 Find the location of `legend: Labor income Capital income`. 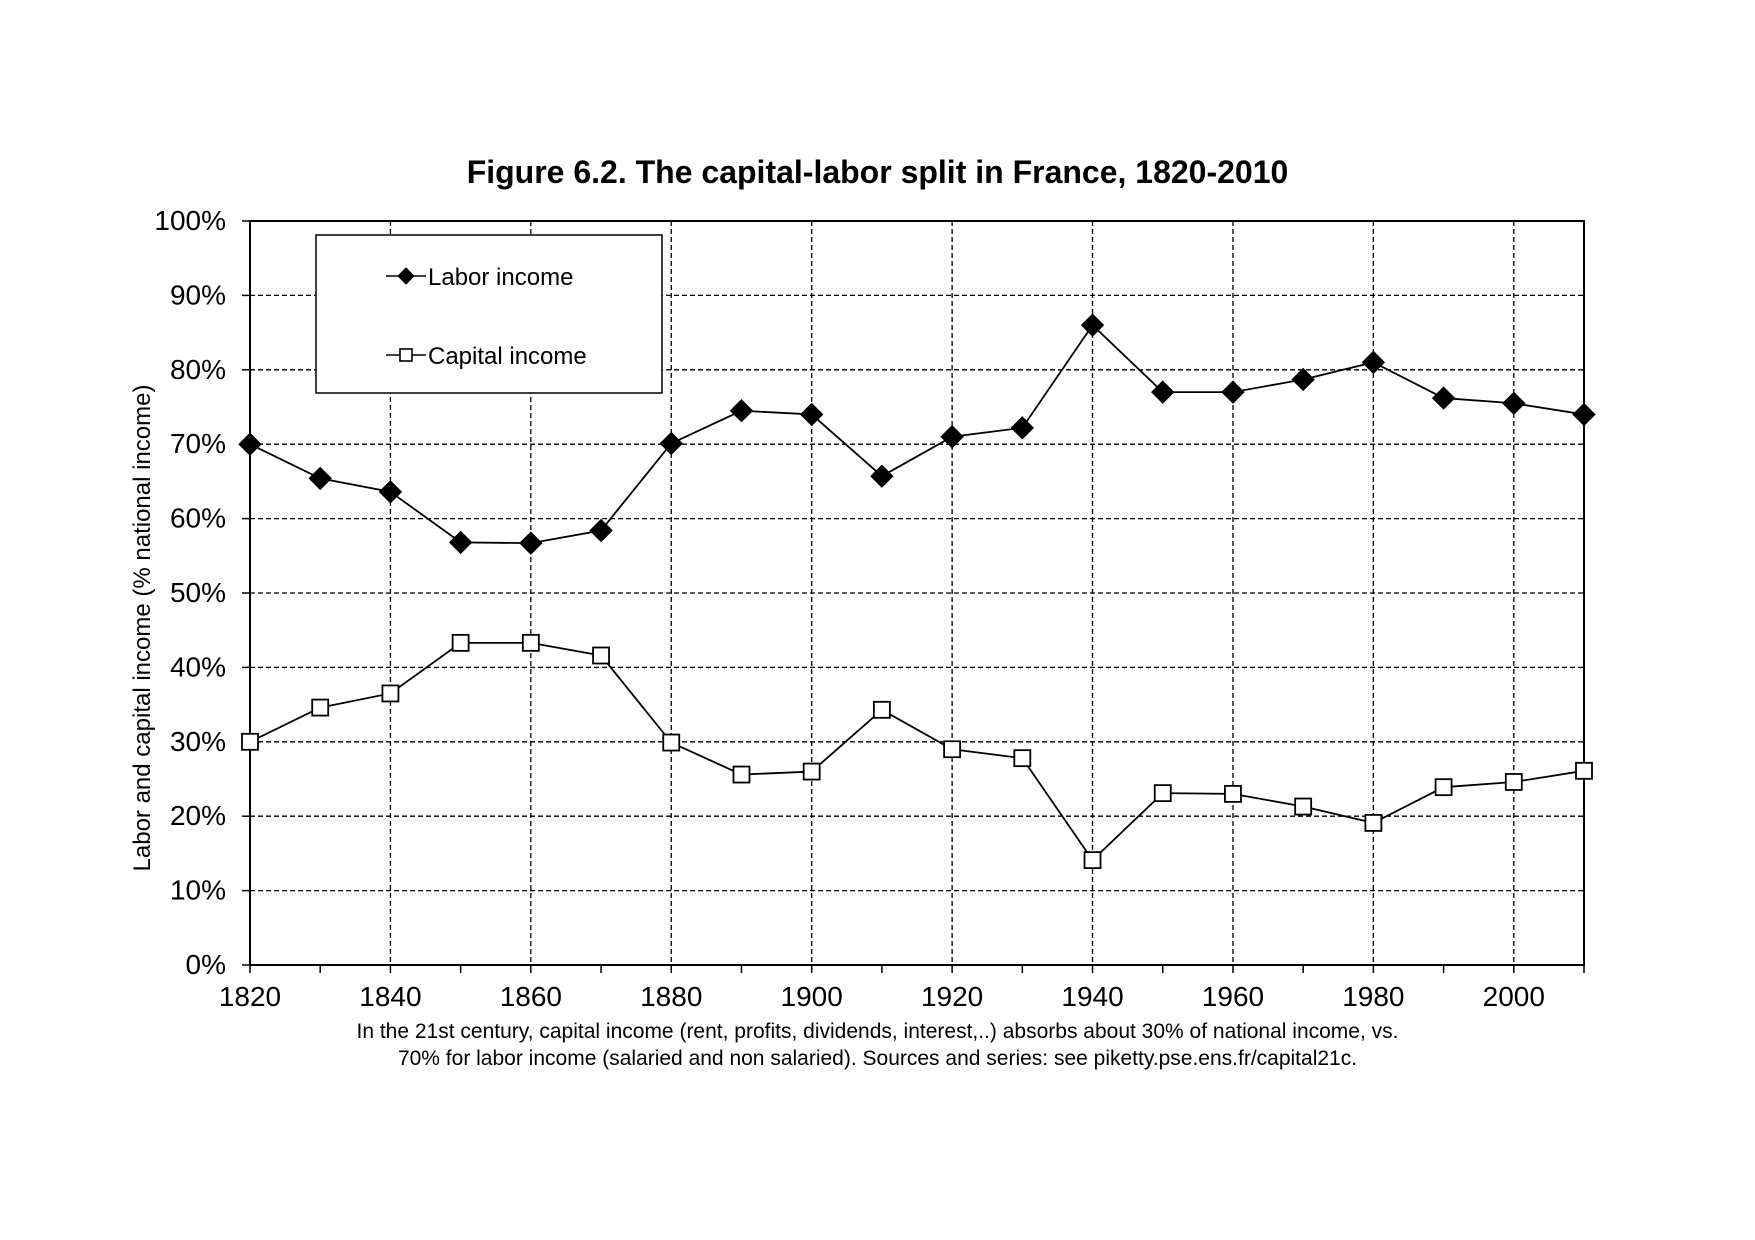

legend: Labor income Capital income is located at coordinates (489, 314).